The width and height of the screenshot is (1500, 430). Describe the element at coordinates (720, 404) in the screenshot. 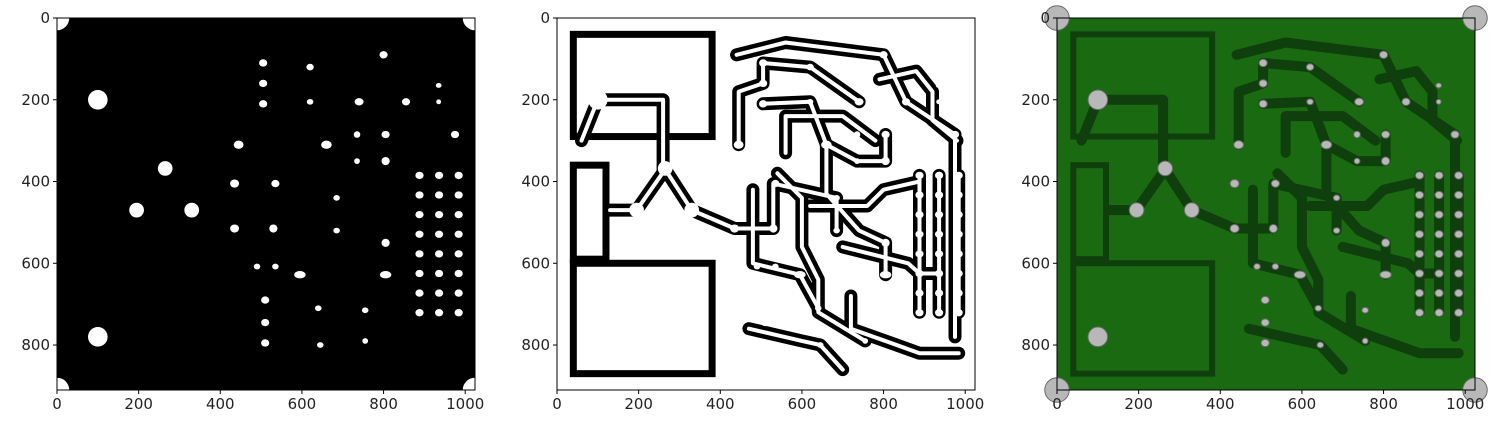

I see `x-tick-label: 400` at that location.